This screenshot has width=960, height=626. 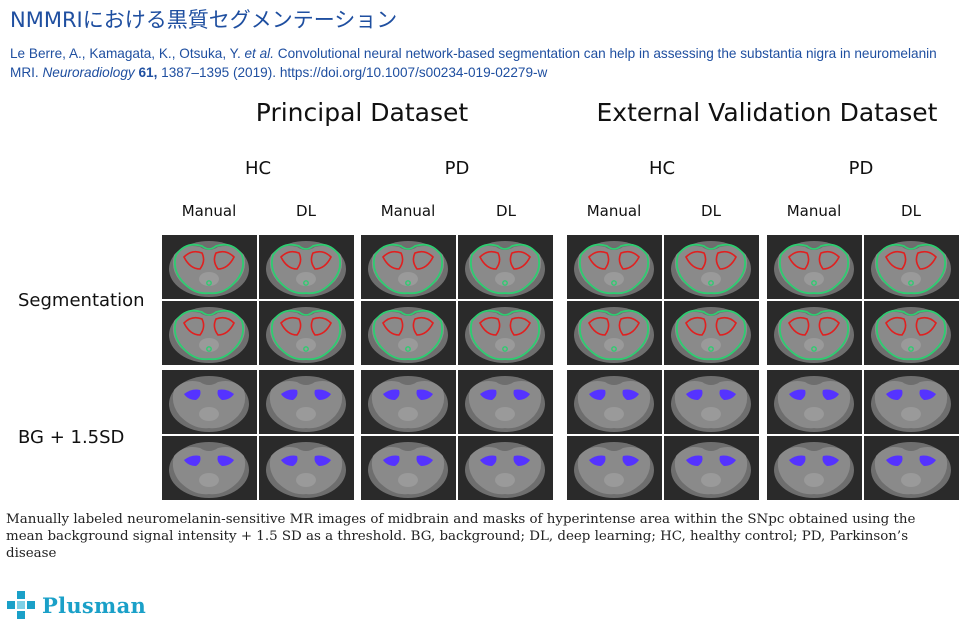 What do you see at coordinates (71, 437) in the screenshot?
I see `row-label-threshold: BG + 1.5SD` at bounding box center [71, 437].